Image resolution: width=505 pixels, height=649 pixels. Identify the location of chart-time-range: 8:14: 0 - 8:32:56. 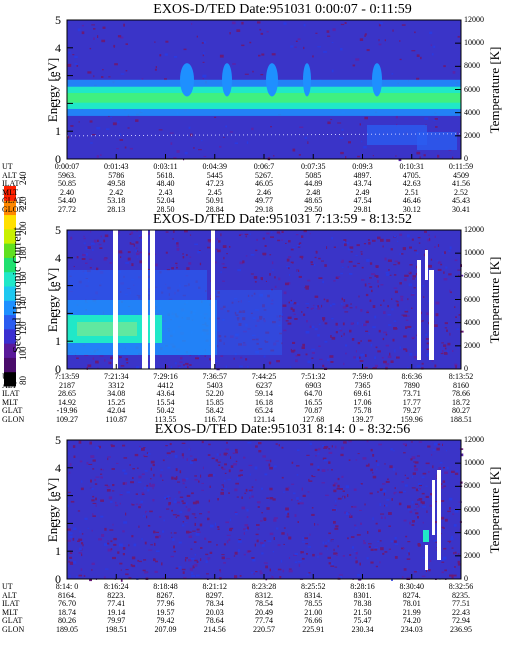
(363, 429).